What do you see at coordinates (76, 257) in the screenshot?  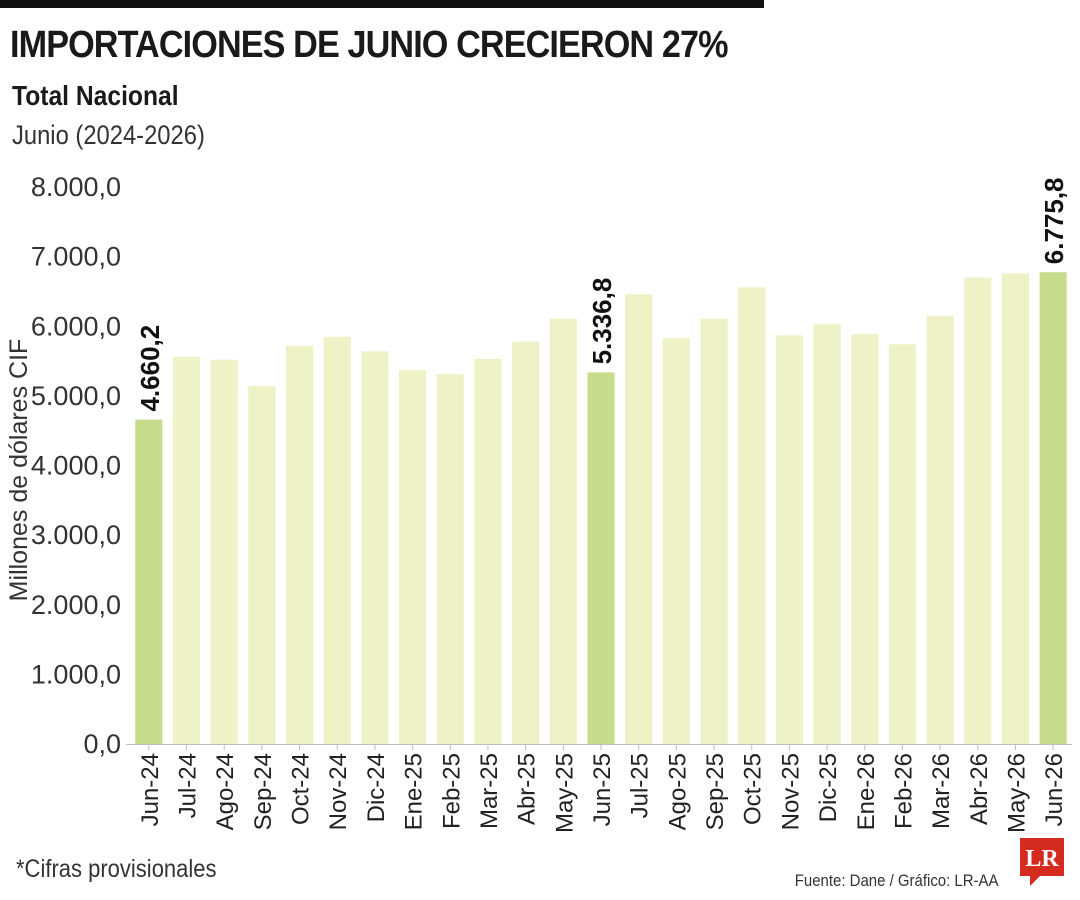 I see `y-tick-label: 7.000,0` at bounding box center [76, 257].